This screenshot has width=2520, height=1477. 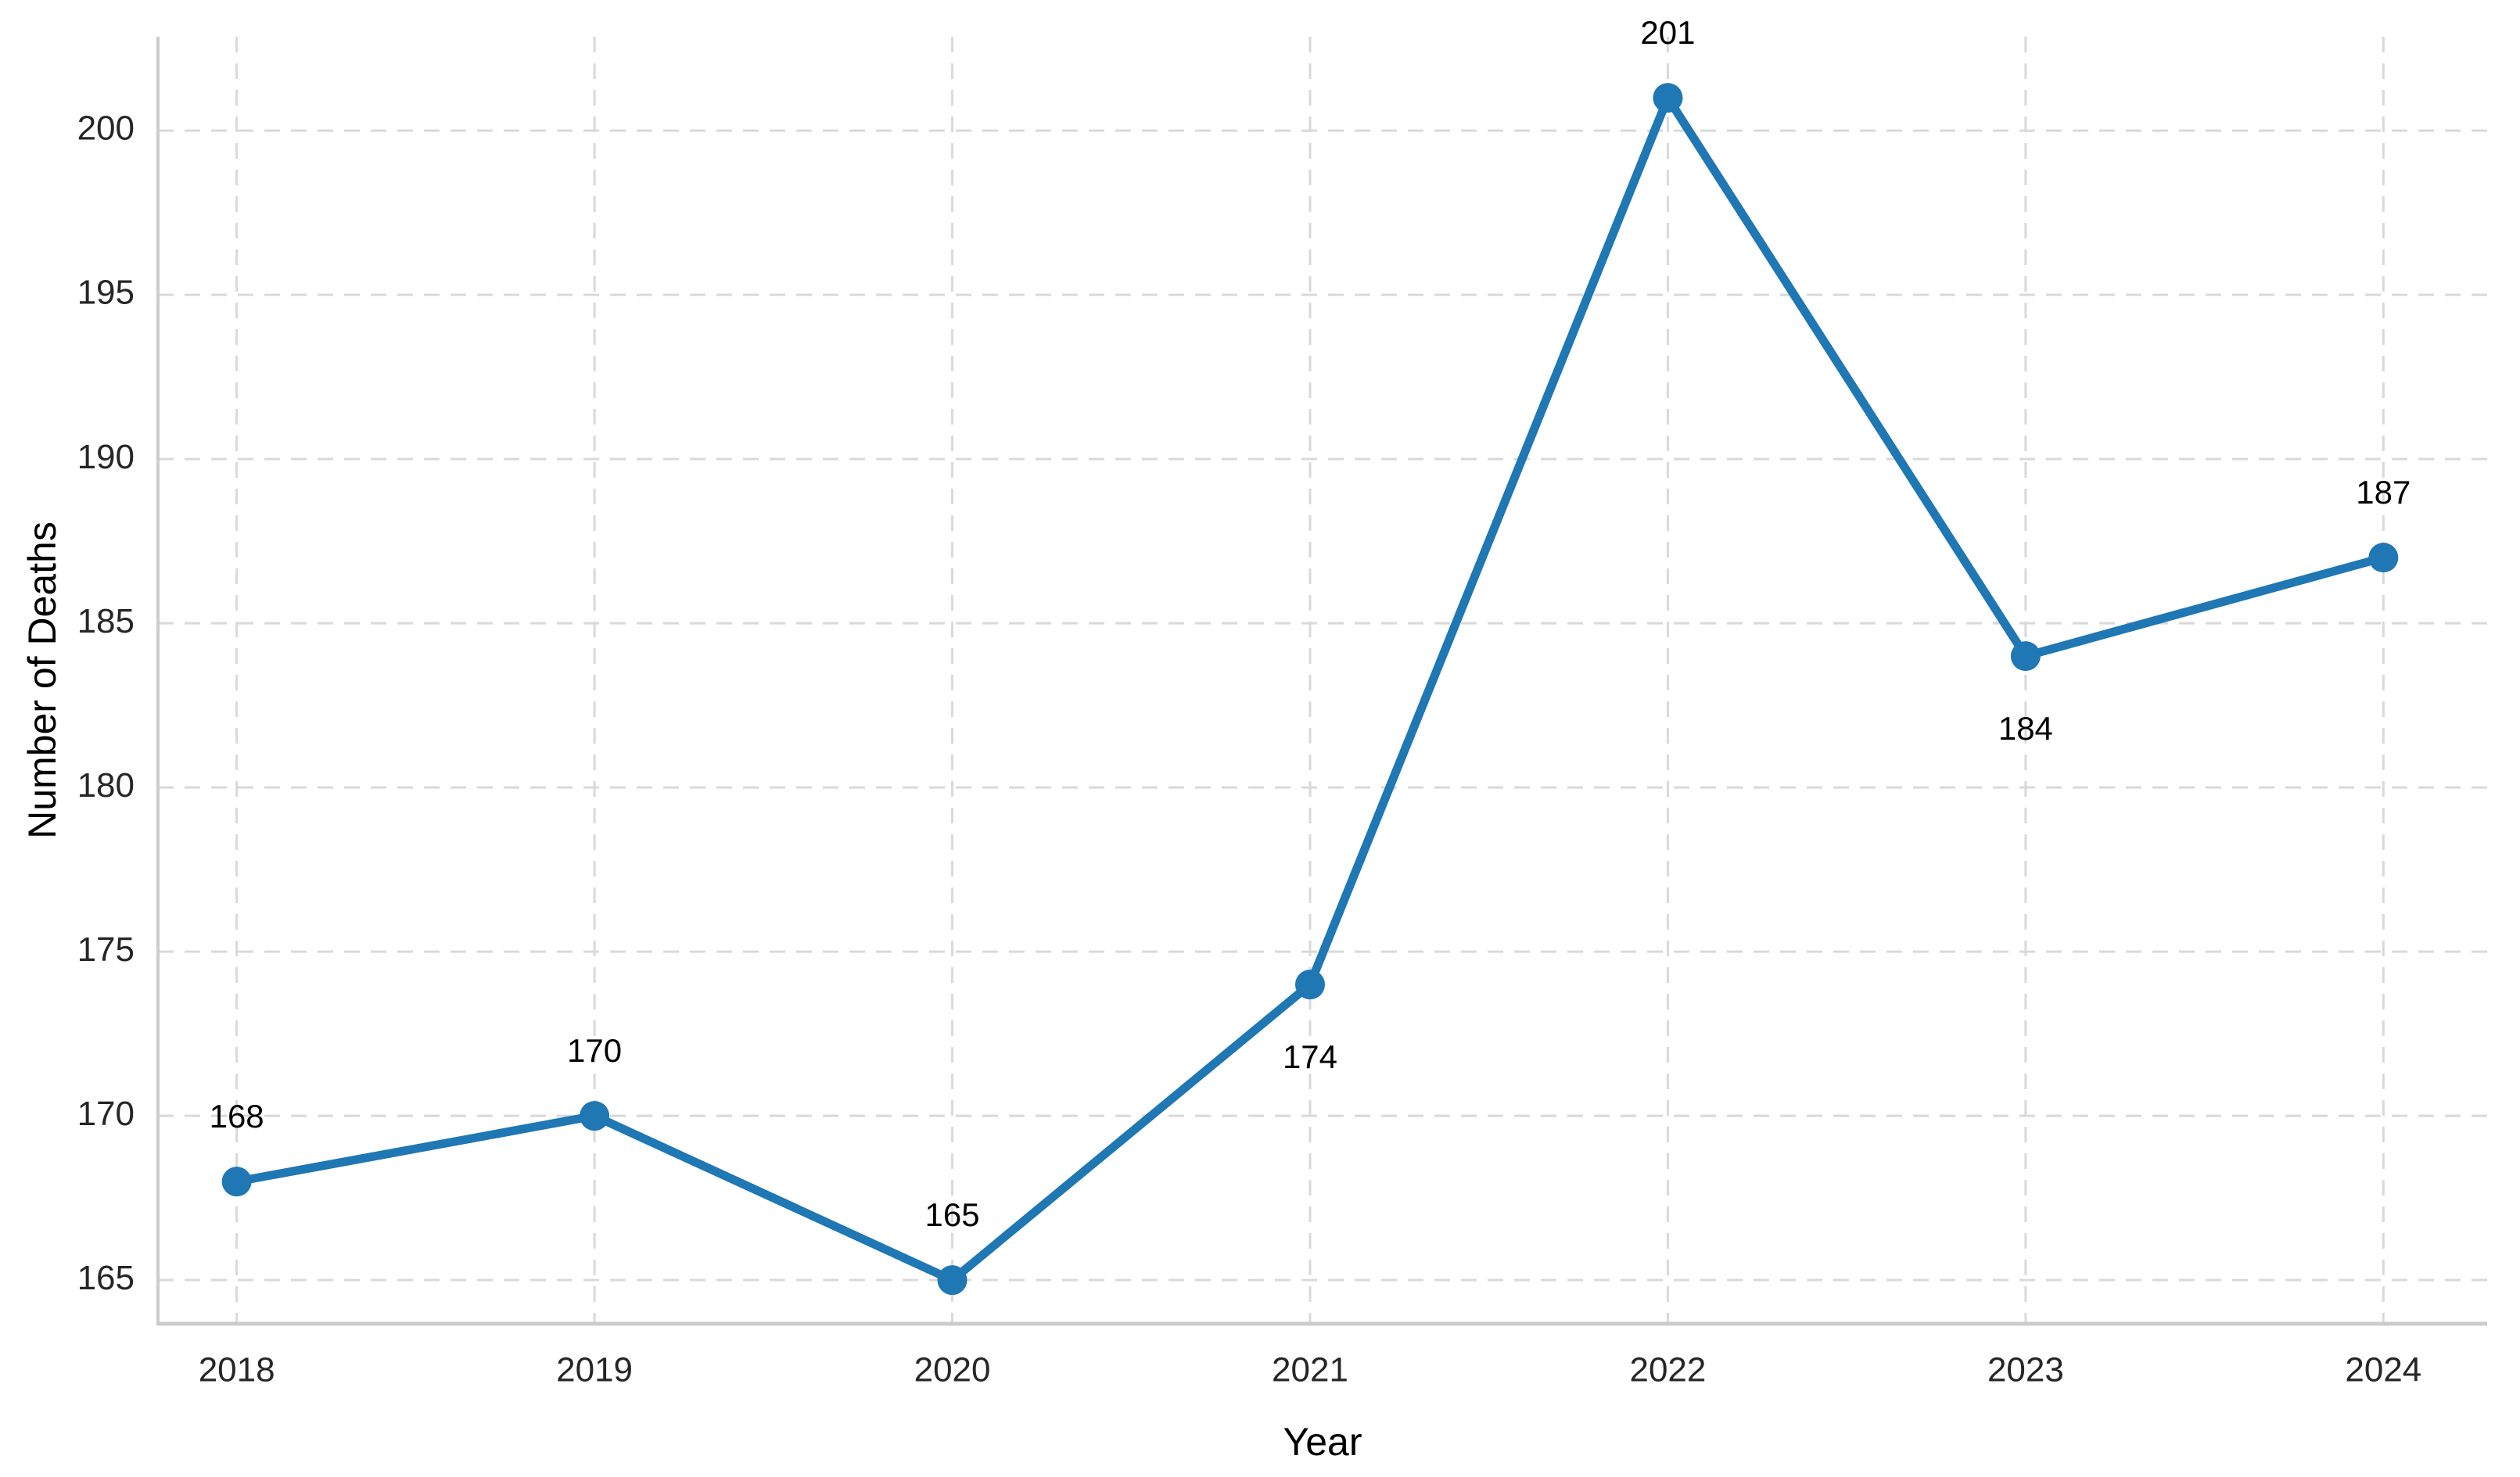 What do you see at coordinates (2025, 1370) in the screenshot?
I see `x-tick-label: 2023` at bounding box center [2025, 1370].